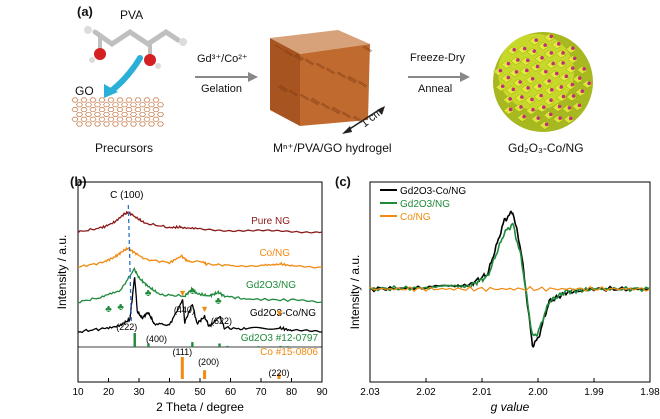 The height and width of the screenshot is (419, 660). I want to click on hkl-label: (222), so click(126, 327).